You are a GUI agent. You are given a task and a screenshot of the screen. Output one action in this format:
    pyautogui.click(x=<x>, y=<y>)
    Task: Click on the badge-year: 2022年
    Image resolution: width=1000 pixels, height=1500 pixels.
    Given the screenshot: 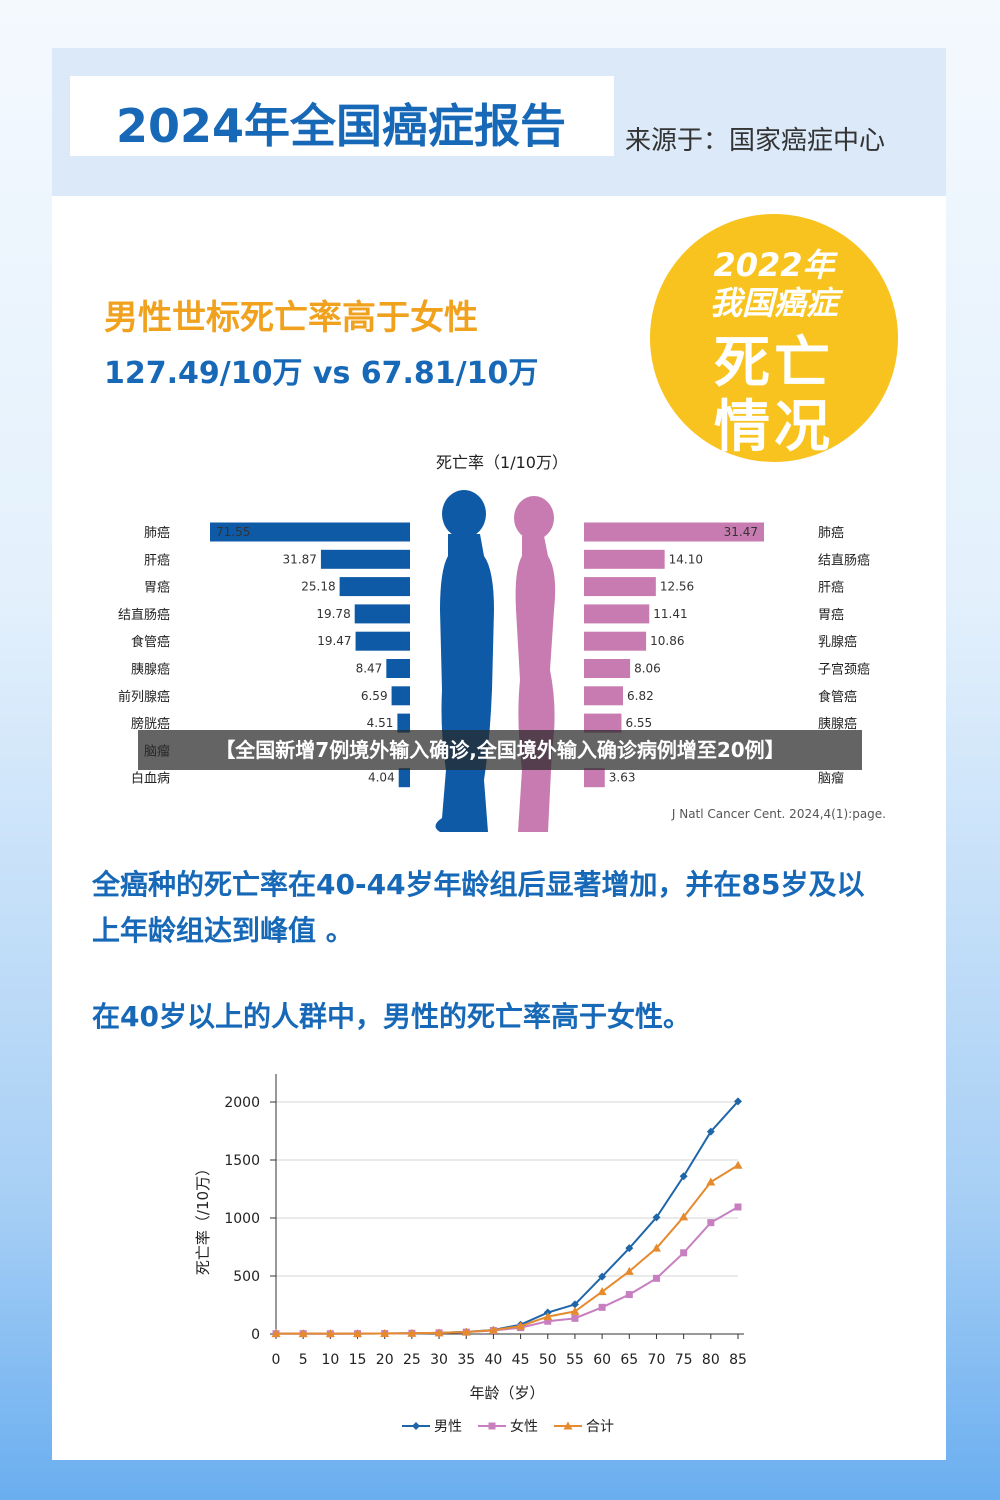 What is the action you would take?
    pyautogui.click(x=774, y=265)
    